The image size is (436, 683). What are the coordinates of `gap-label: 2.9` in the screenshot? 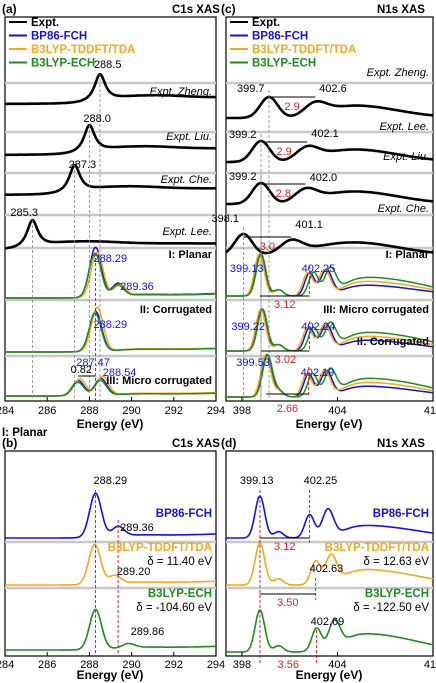 It's located at (283, 152).